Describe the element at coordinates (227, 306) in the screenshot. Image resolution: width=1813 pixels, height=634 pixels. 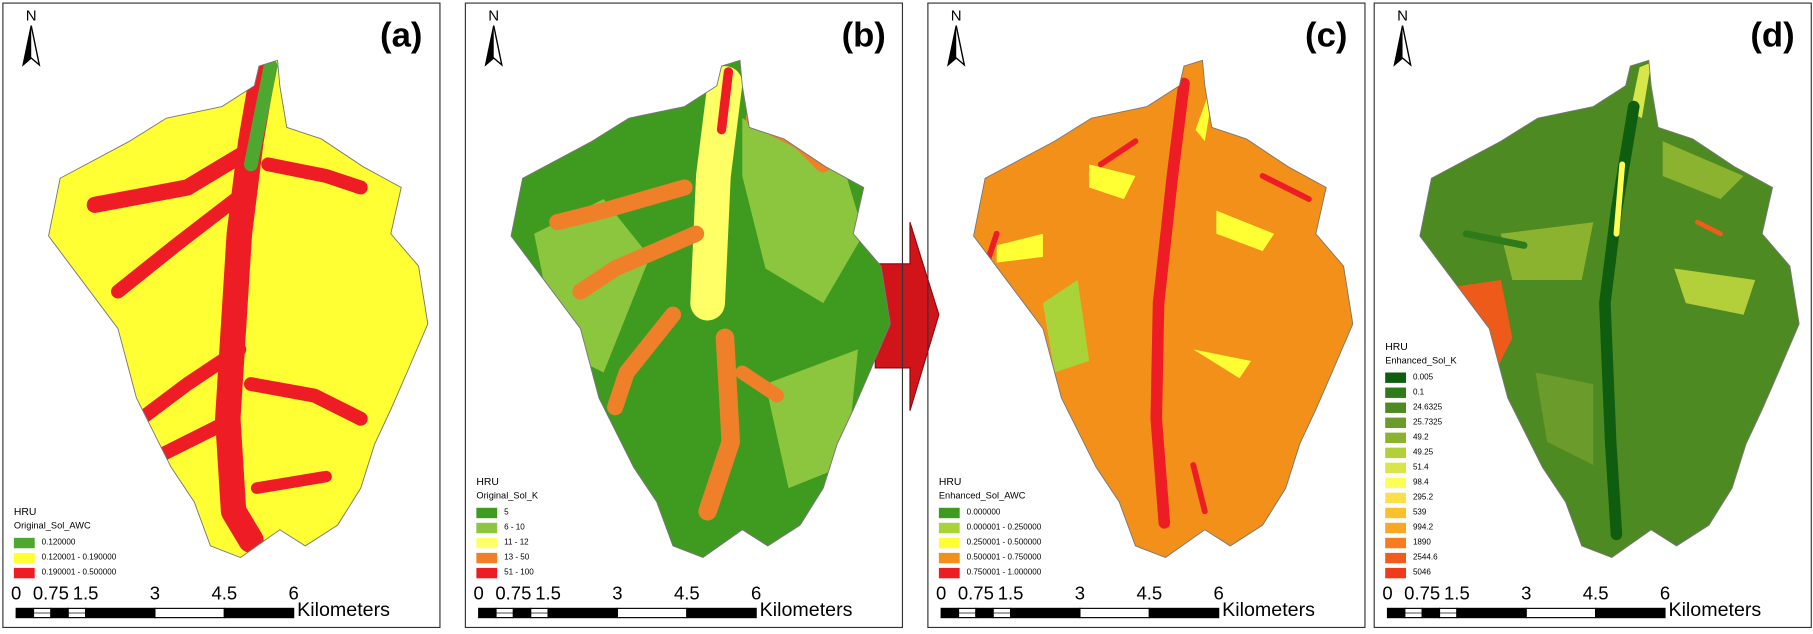
I see `watershed-features` at that location.